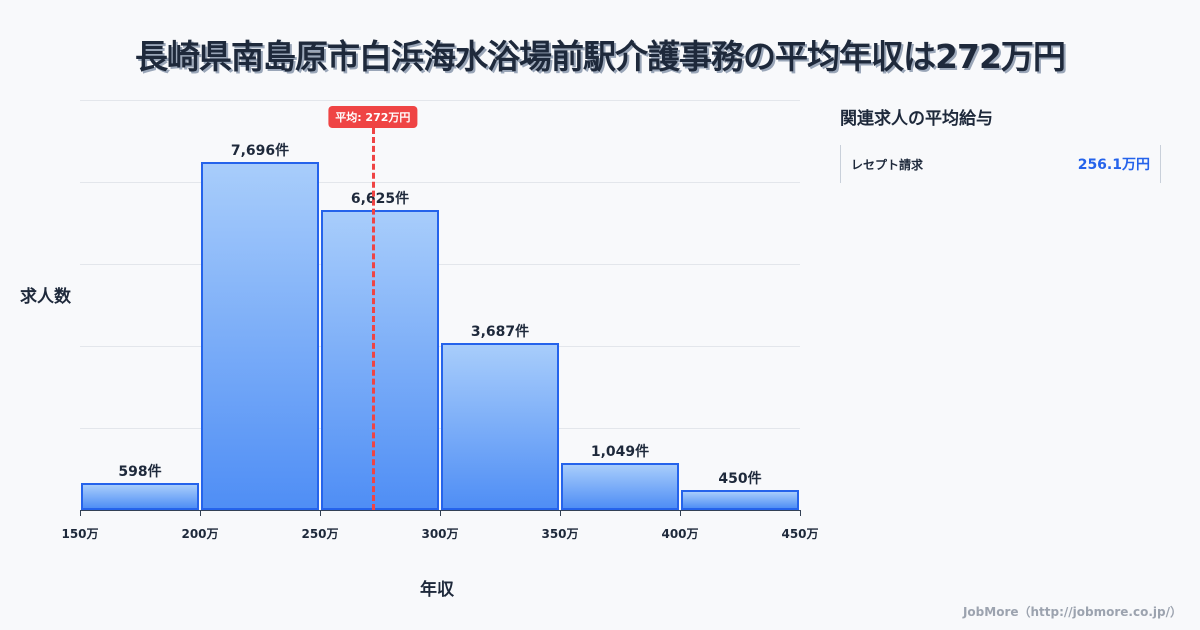 Image resolution: width=1200 pixels, height=630 pixels. I want to click on x-axis-label: 年収, so click(437, 590).